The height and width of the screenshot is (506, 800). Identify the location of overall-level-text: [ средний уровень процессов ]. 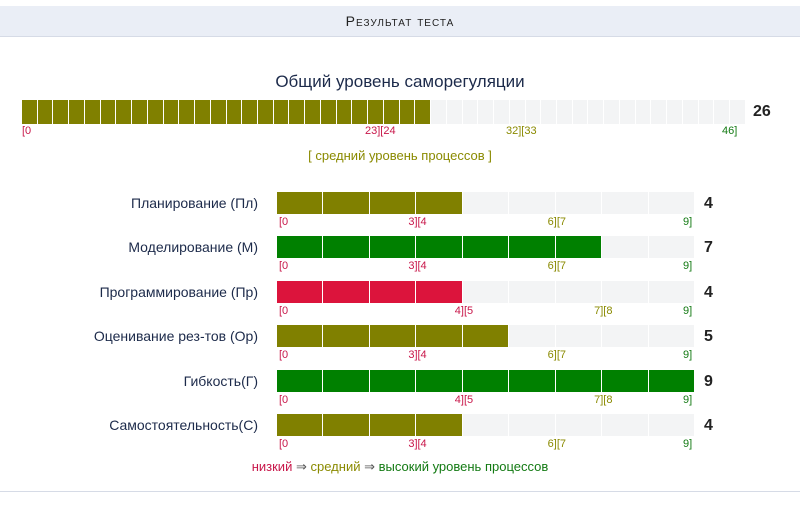
(400, 155).